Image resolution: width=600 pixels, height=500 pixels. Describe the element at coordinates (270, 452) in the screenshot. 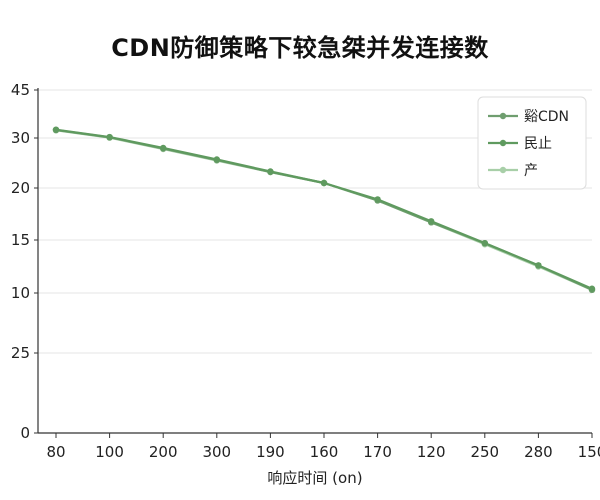

I see `x-tick-label-4: 190` at that location.